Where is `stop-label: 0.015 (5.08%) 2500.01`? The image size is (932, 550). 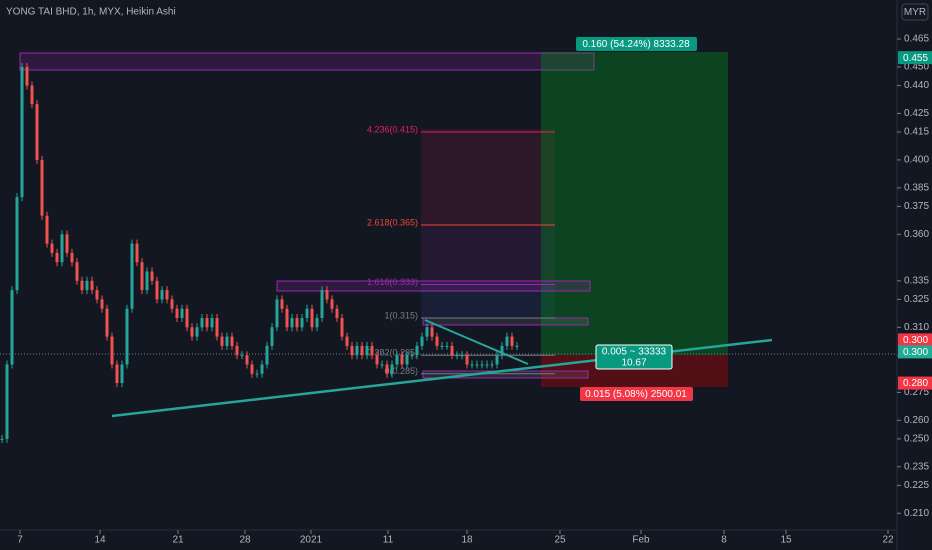 stop-label: 0.015 (5.08%) 2500.01 is located at coordinates (636, 394).